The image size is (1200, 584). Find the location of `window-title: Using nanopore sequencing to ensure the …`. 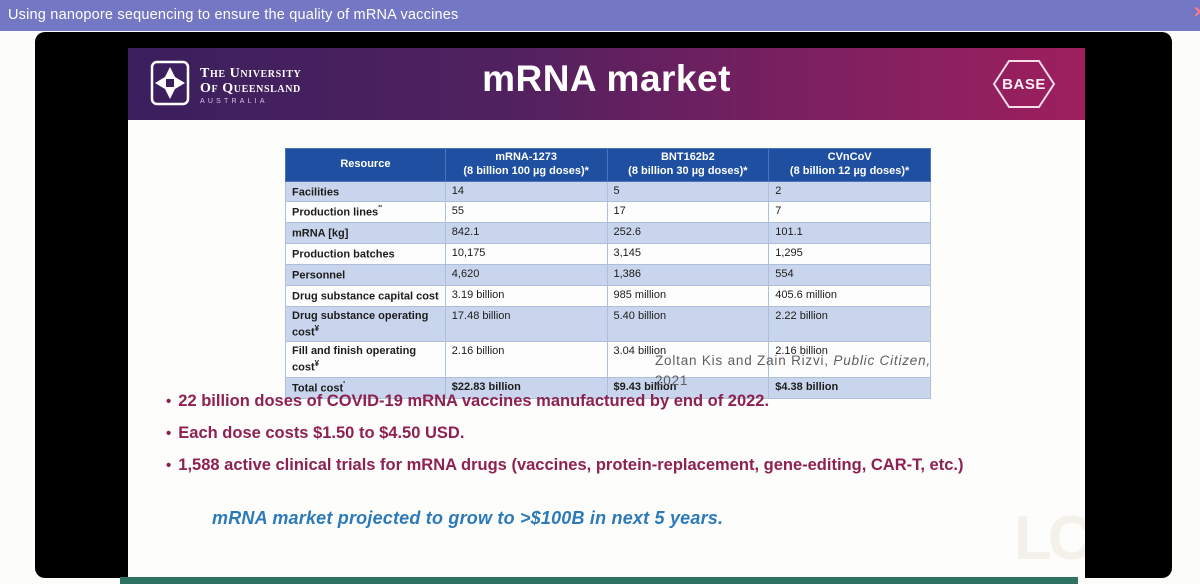

window-title: Using nanopore sequencing to ensure the … is located at coordinates (233, 15).